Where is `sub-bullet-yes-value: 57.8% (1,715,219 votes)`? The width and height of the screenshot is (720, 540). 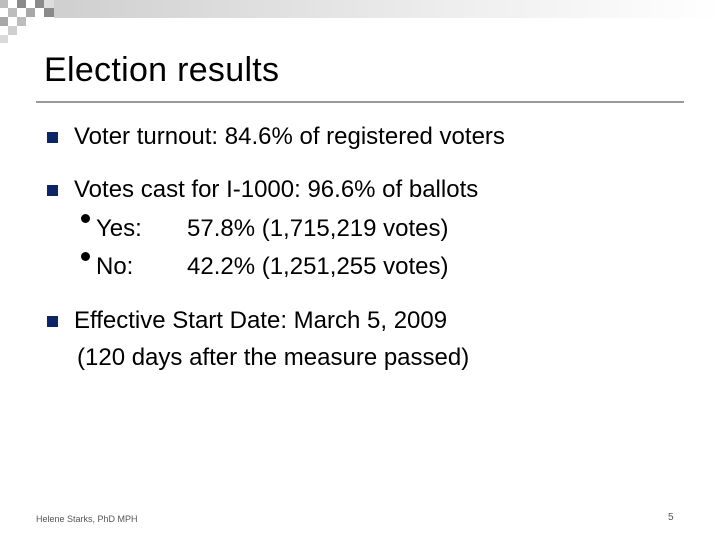 sub-bullet-yes-value: 57.8% (1,715,219 votes) is located at coordinates (318, 228).